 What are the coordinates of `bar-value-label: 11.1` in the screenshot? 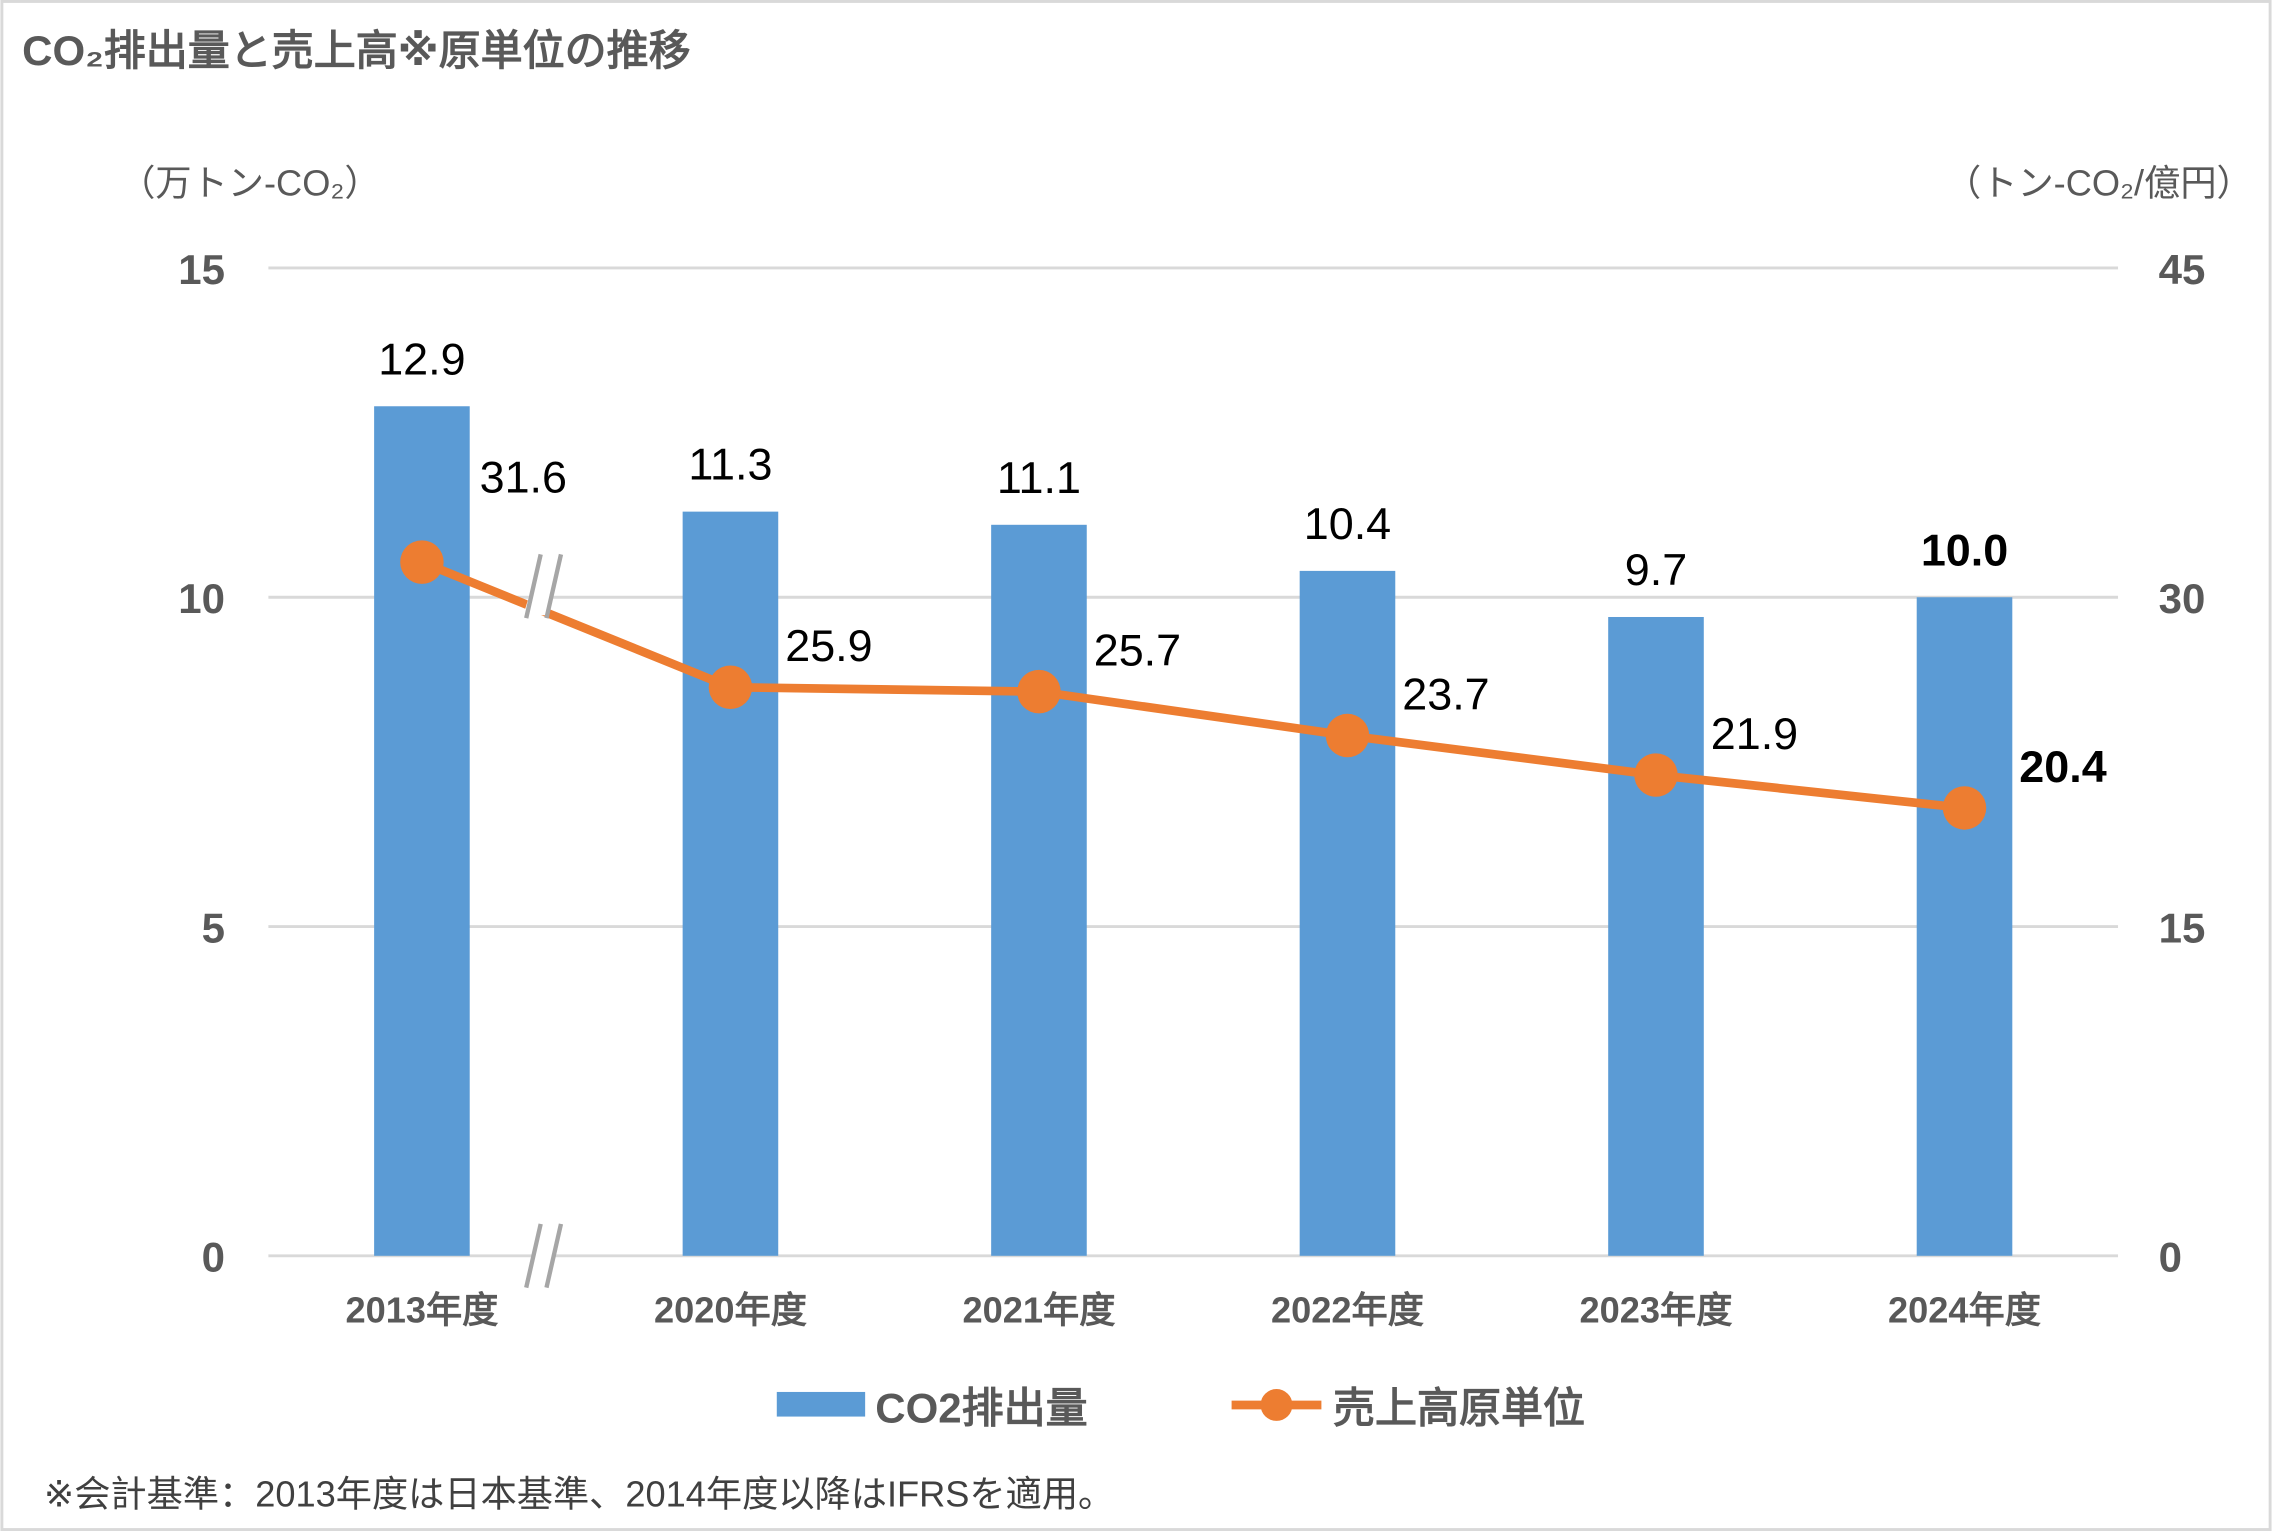 It's located at (1039, 477).